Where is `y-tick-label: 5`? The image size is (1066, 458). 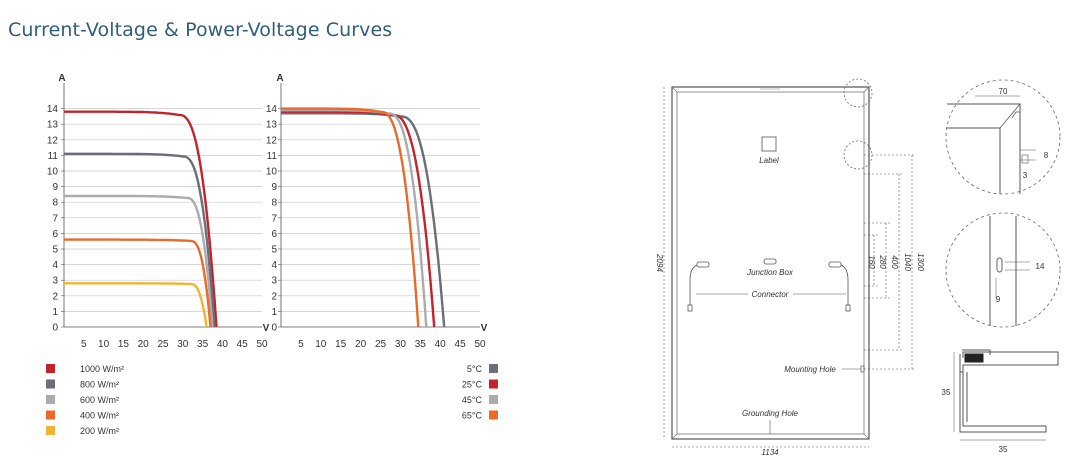
y-tick-label: 5 is located at coordinates (55, 250).